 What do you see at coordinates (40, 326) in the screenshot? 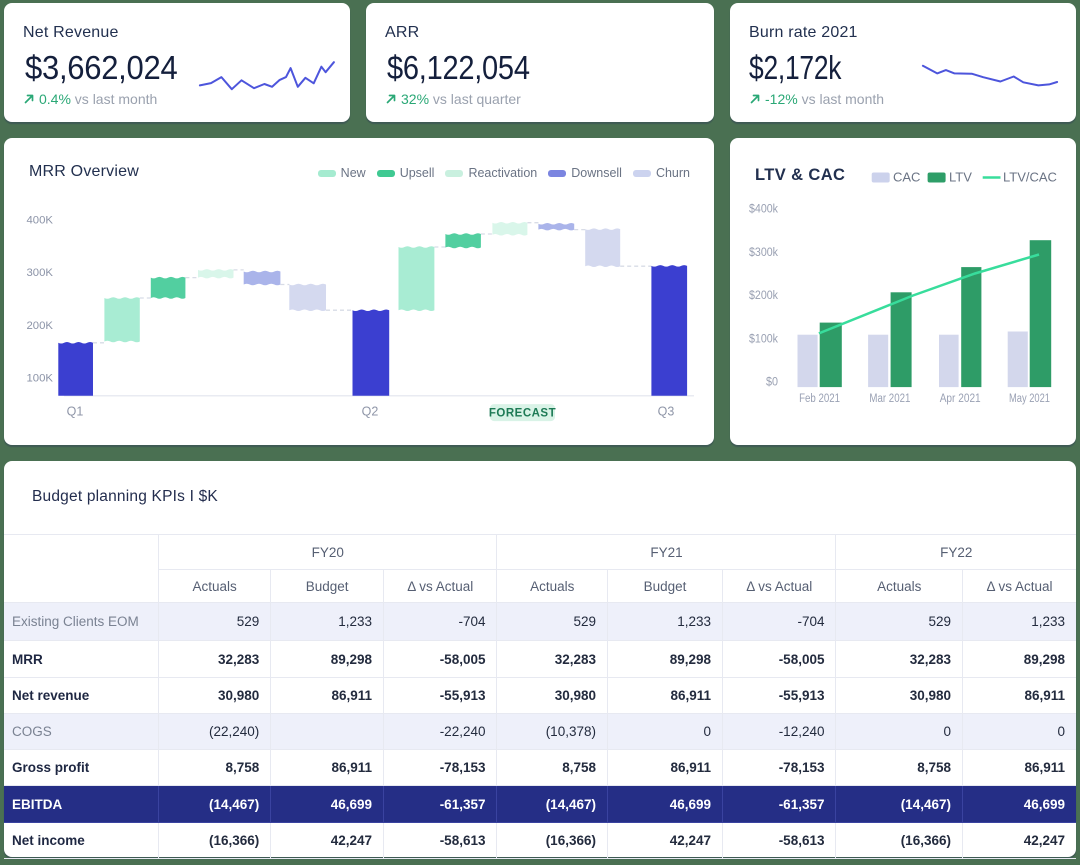
I see `svg-text: 200K` at bounding box center [40, 326].